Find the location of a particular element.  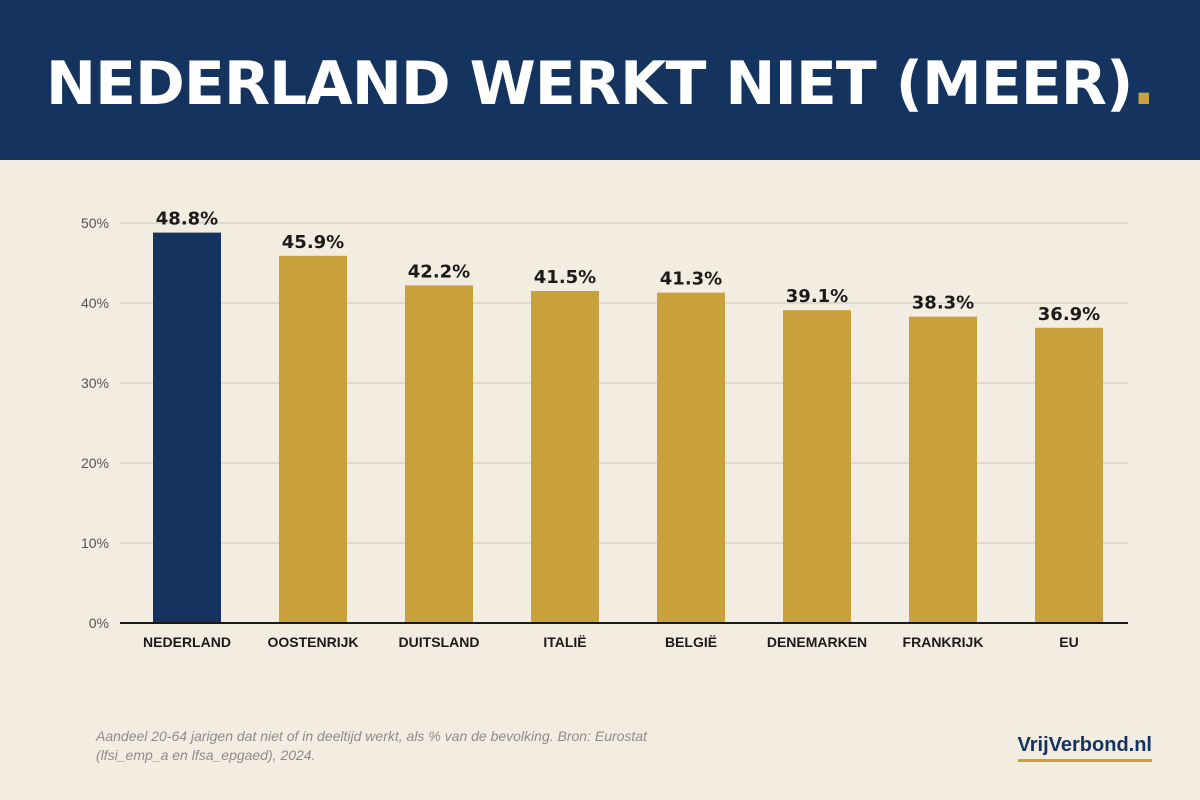

page-title: NEDERLAND WERKT NIET (MEER). is located at coordinates (600, 84).